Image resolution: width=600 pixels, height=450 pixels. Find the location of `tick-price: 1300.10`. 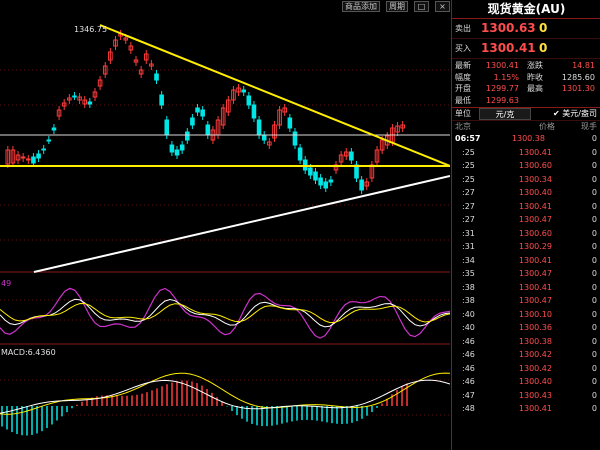

tick-price: 1300.10 is located at coordinates (535, 314).